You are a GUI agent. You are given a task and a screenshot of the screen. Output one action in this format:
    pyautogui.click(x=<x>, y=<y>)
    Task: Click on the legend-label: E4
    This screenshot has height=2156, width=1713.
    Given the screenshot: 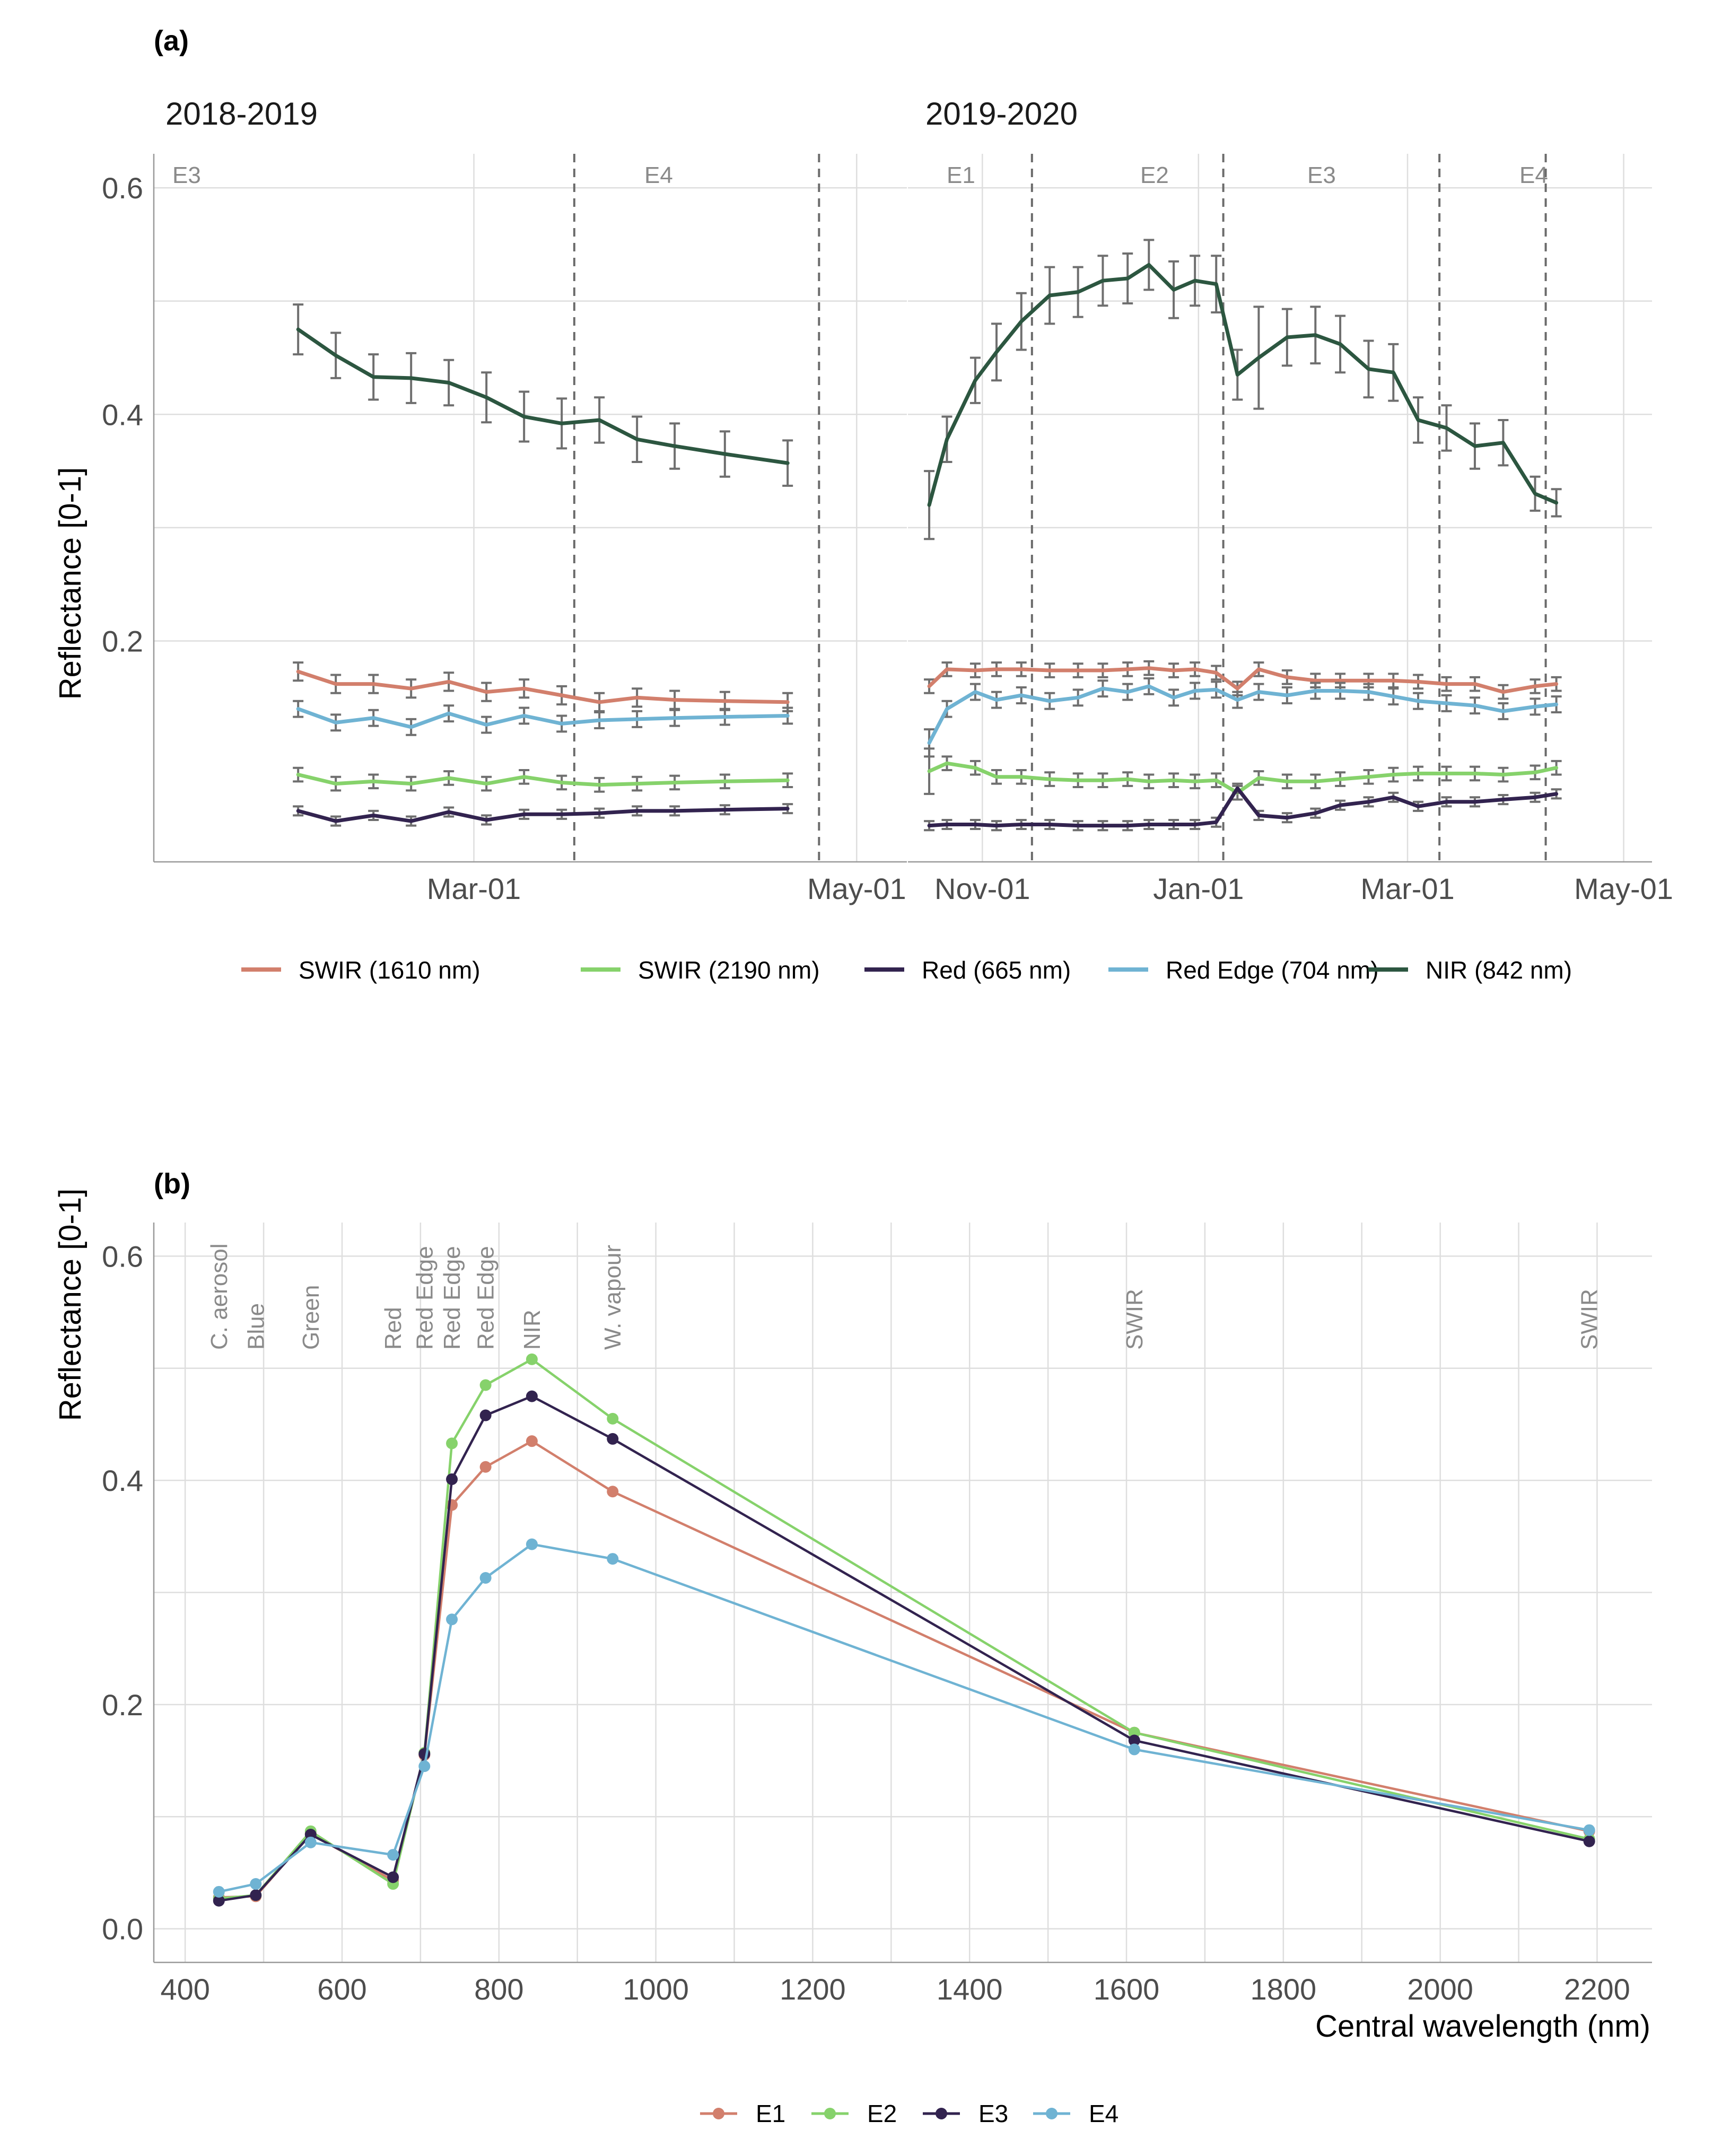 What is the action you would take?
    pyautogui.click(x=1103, y=2114)
    